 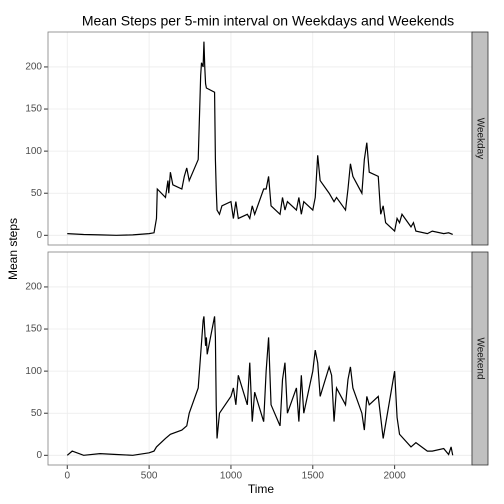 I want to click on x-tick-label: 1500, so click(x=313, y=476).